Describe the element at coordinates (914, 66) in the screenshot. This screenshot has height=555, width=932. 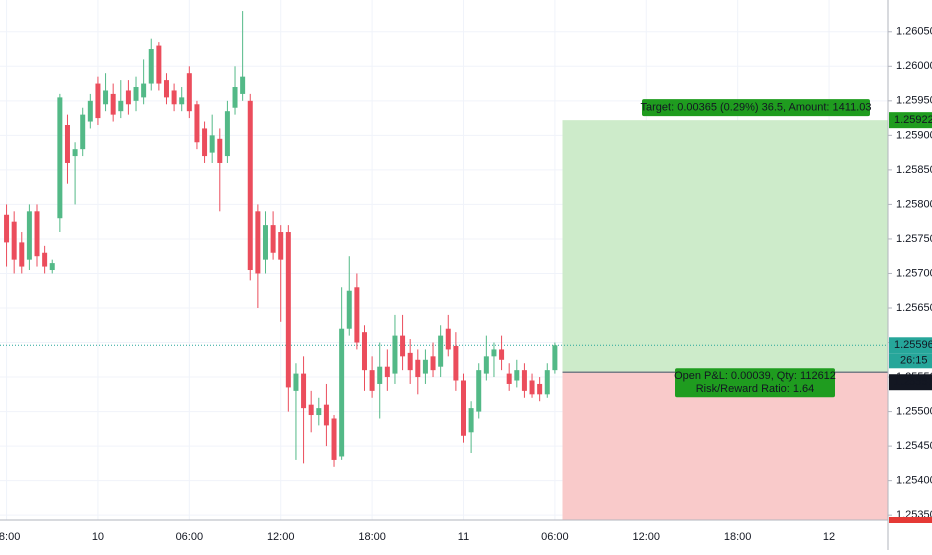
I see `y-tick-label: 1.26000` at that location.